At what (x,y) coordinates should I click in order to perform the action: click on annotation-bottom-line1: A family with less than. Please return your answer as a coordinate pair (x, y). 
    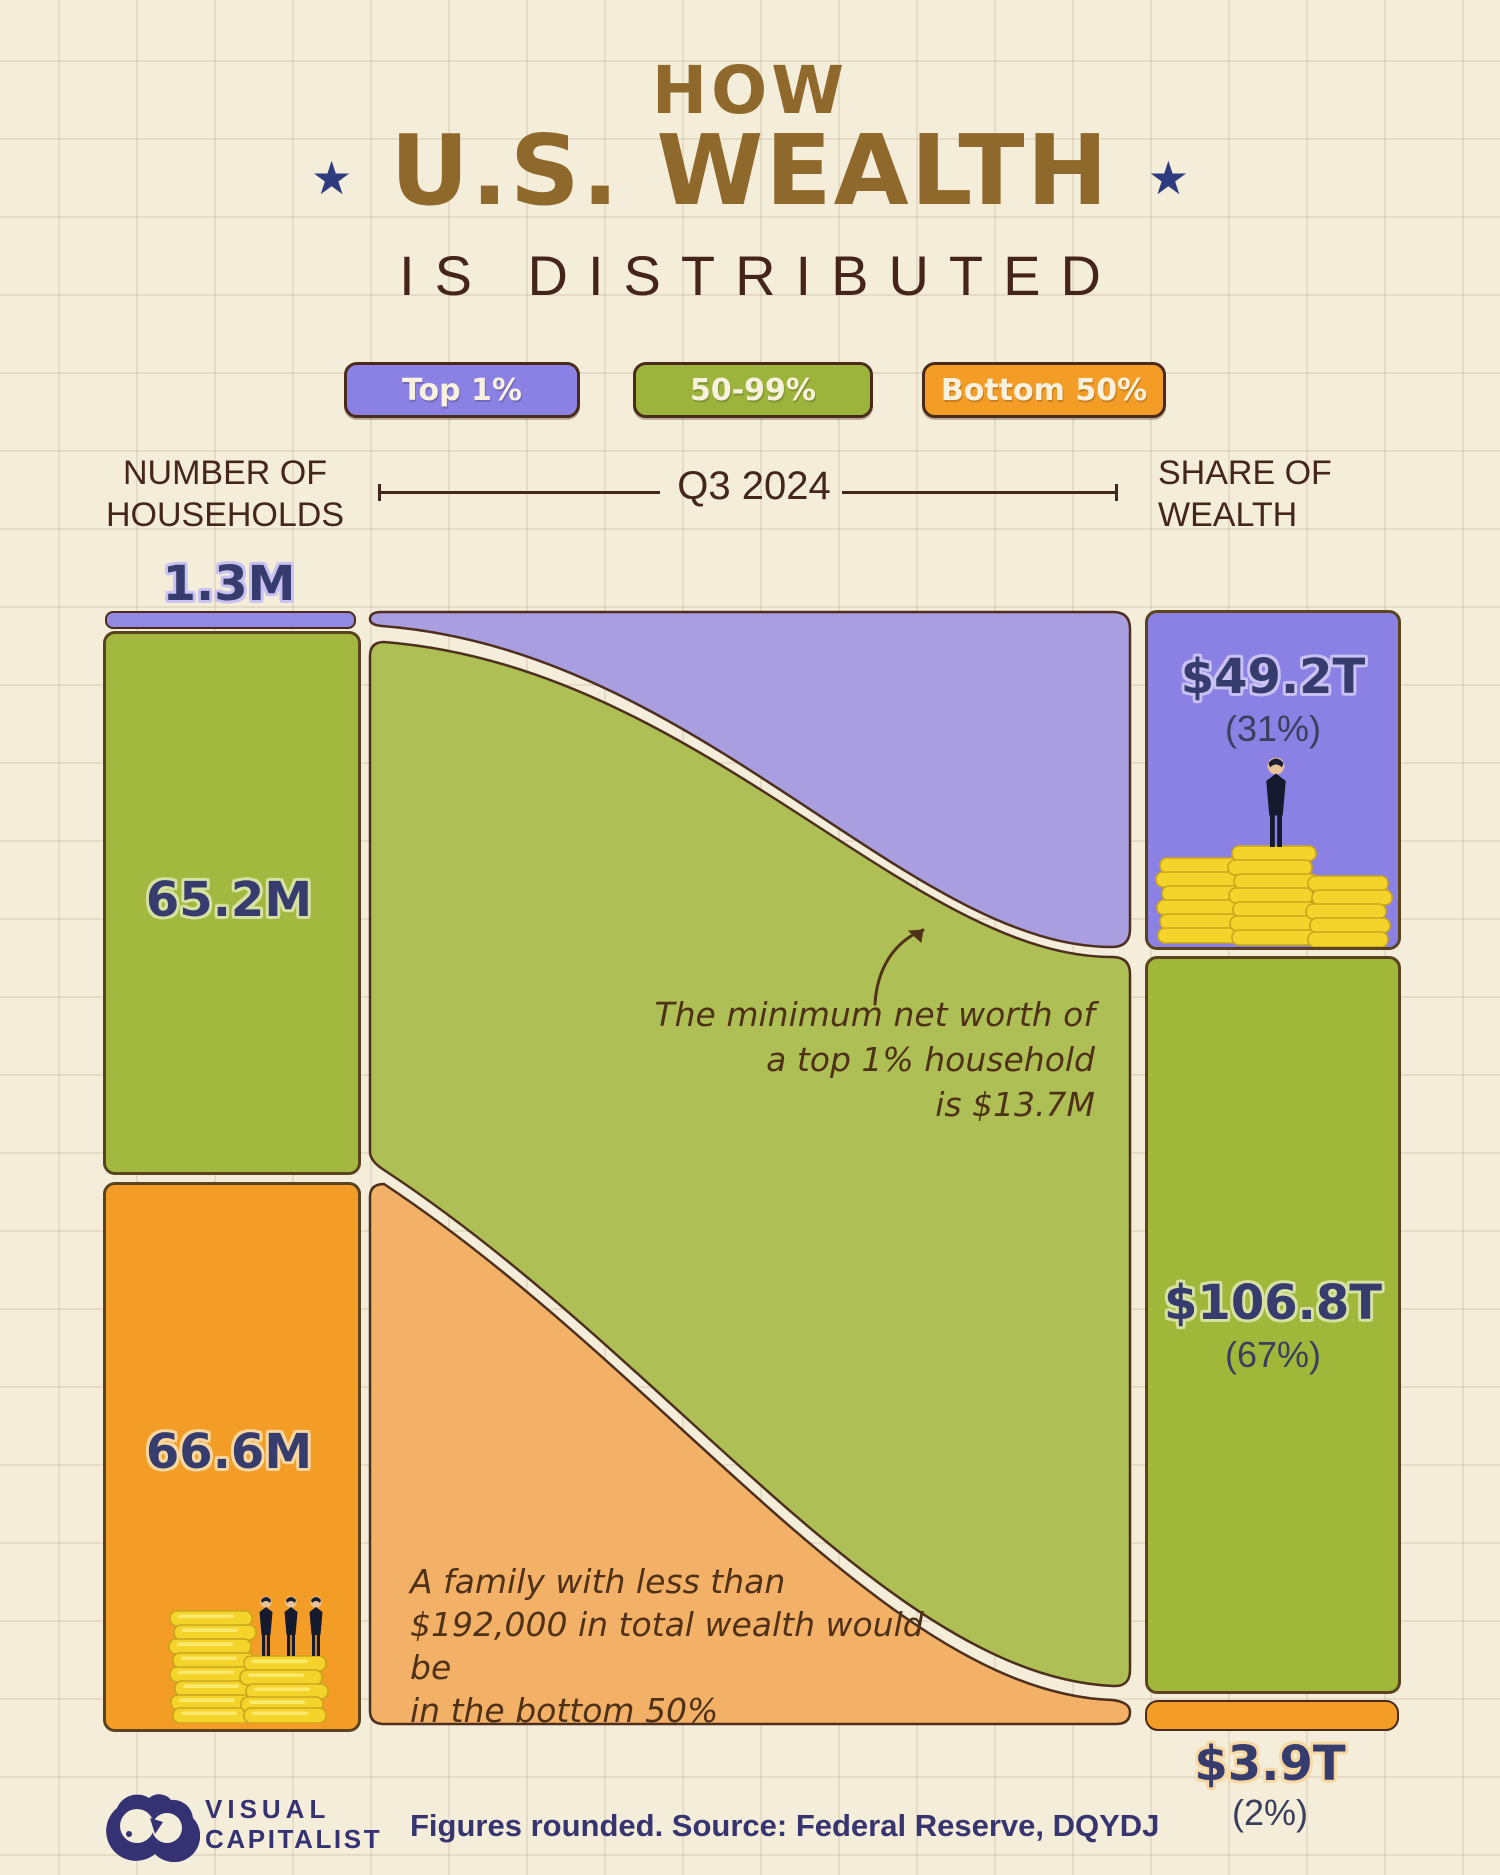
    Looking at the image, I should click on (598, 1581).